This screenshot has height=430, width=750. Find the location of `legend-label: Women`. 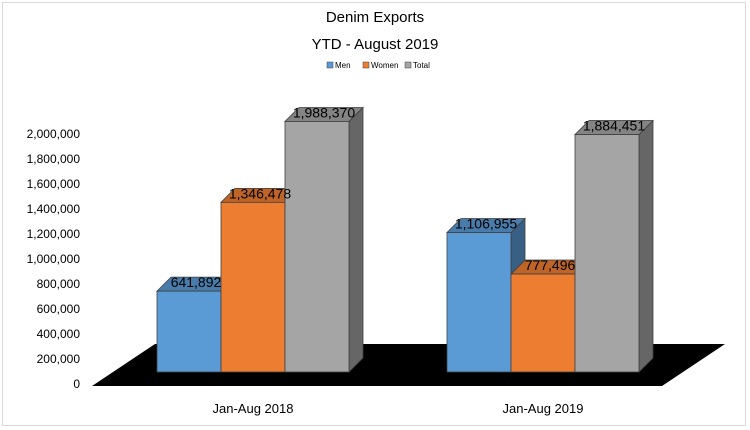

legend-label: Women is located at coordinates (384, 65).